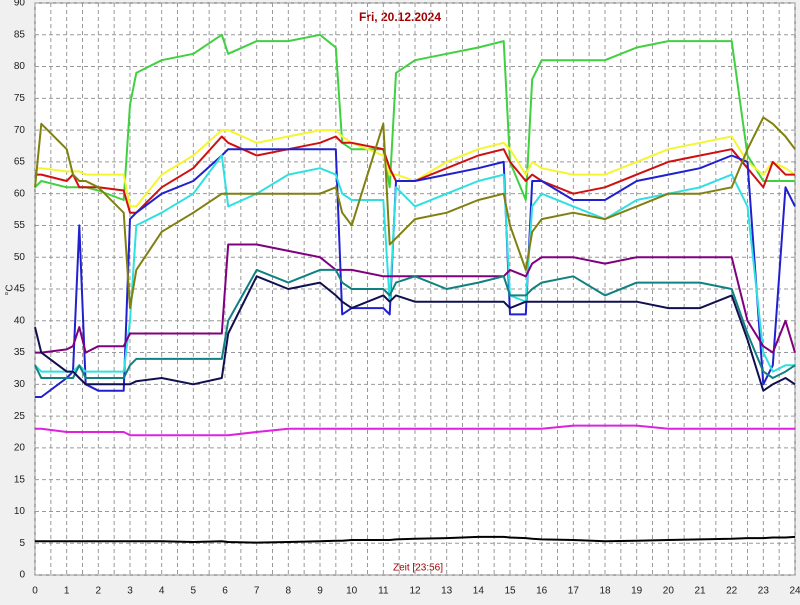 This screenshot has width=800, height=605. I want to click on y-tick-label: 25, so click(20, 416).